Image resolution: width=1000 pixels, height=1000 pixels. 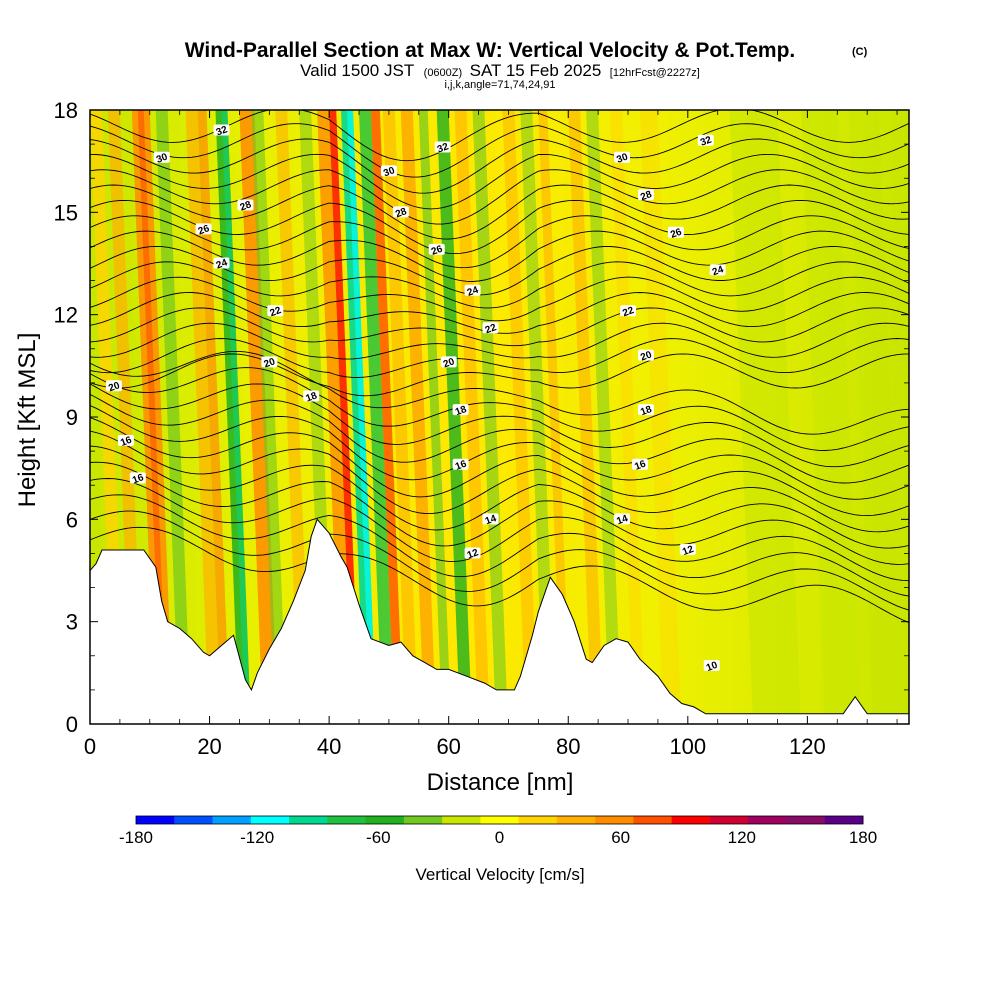 I want to click on contour-label: 24, so click(x=222, y=264).